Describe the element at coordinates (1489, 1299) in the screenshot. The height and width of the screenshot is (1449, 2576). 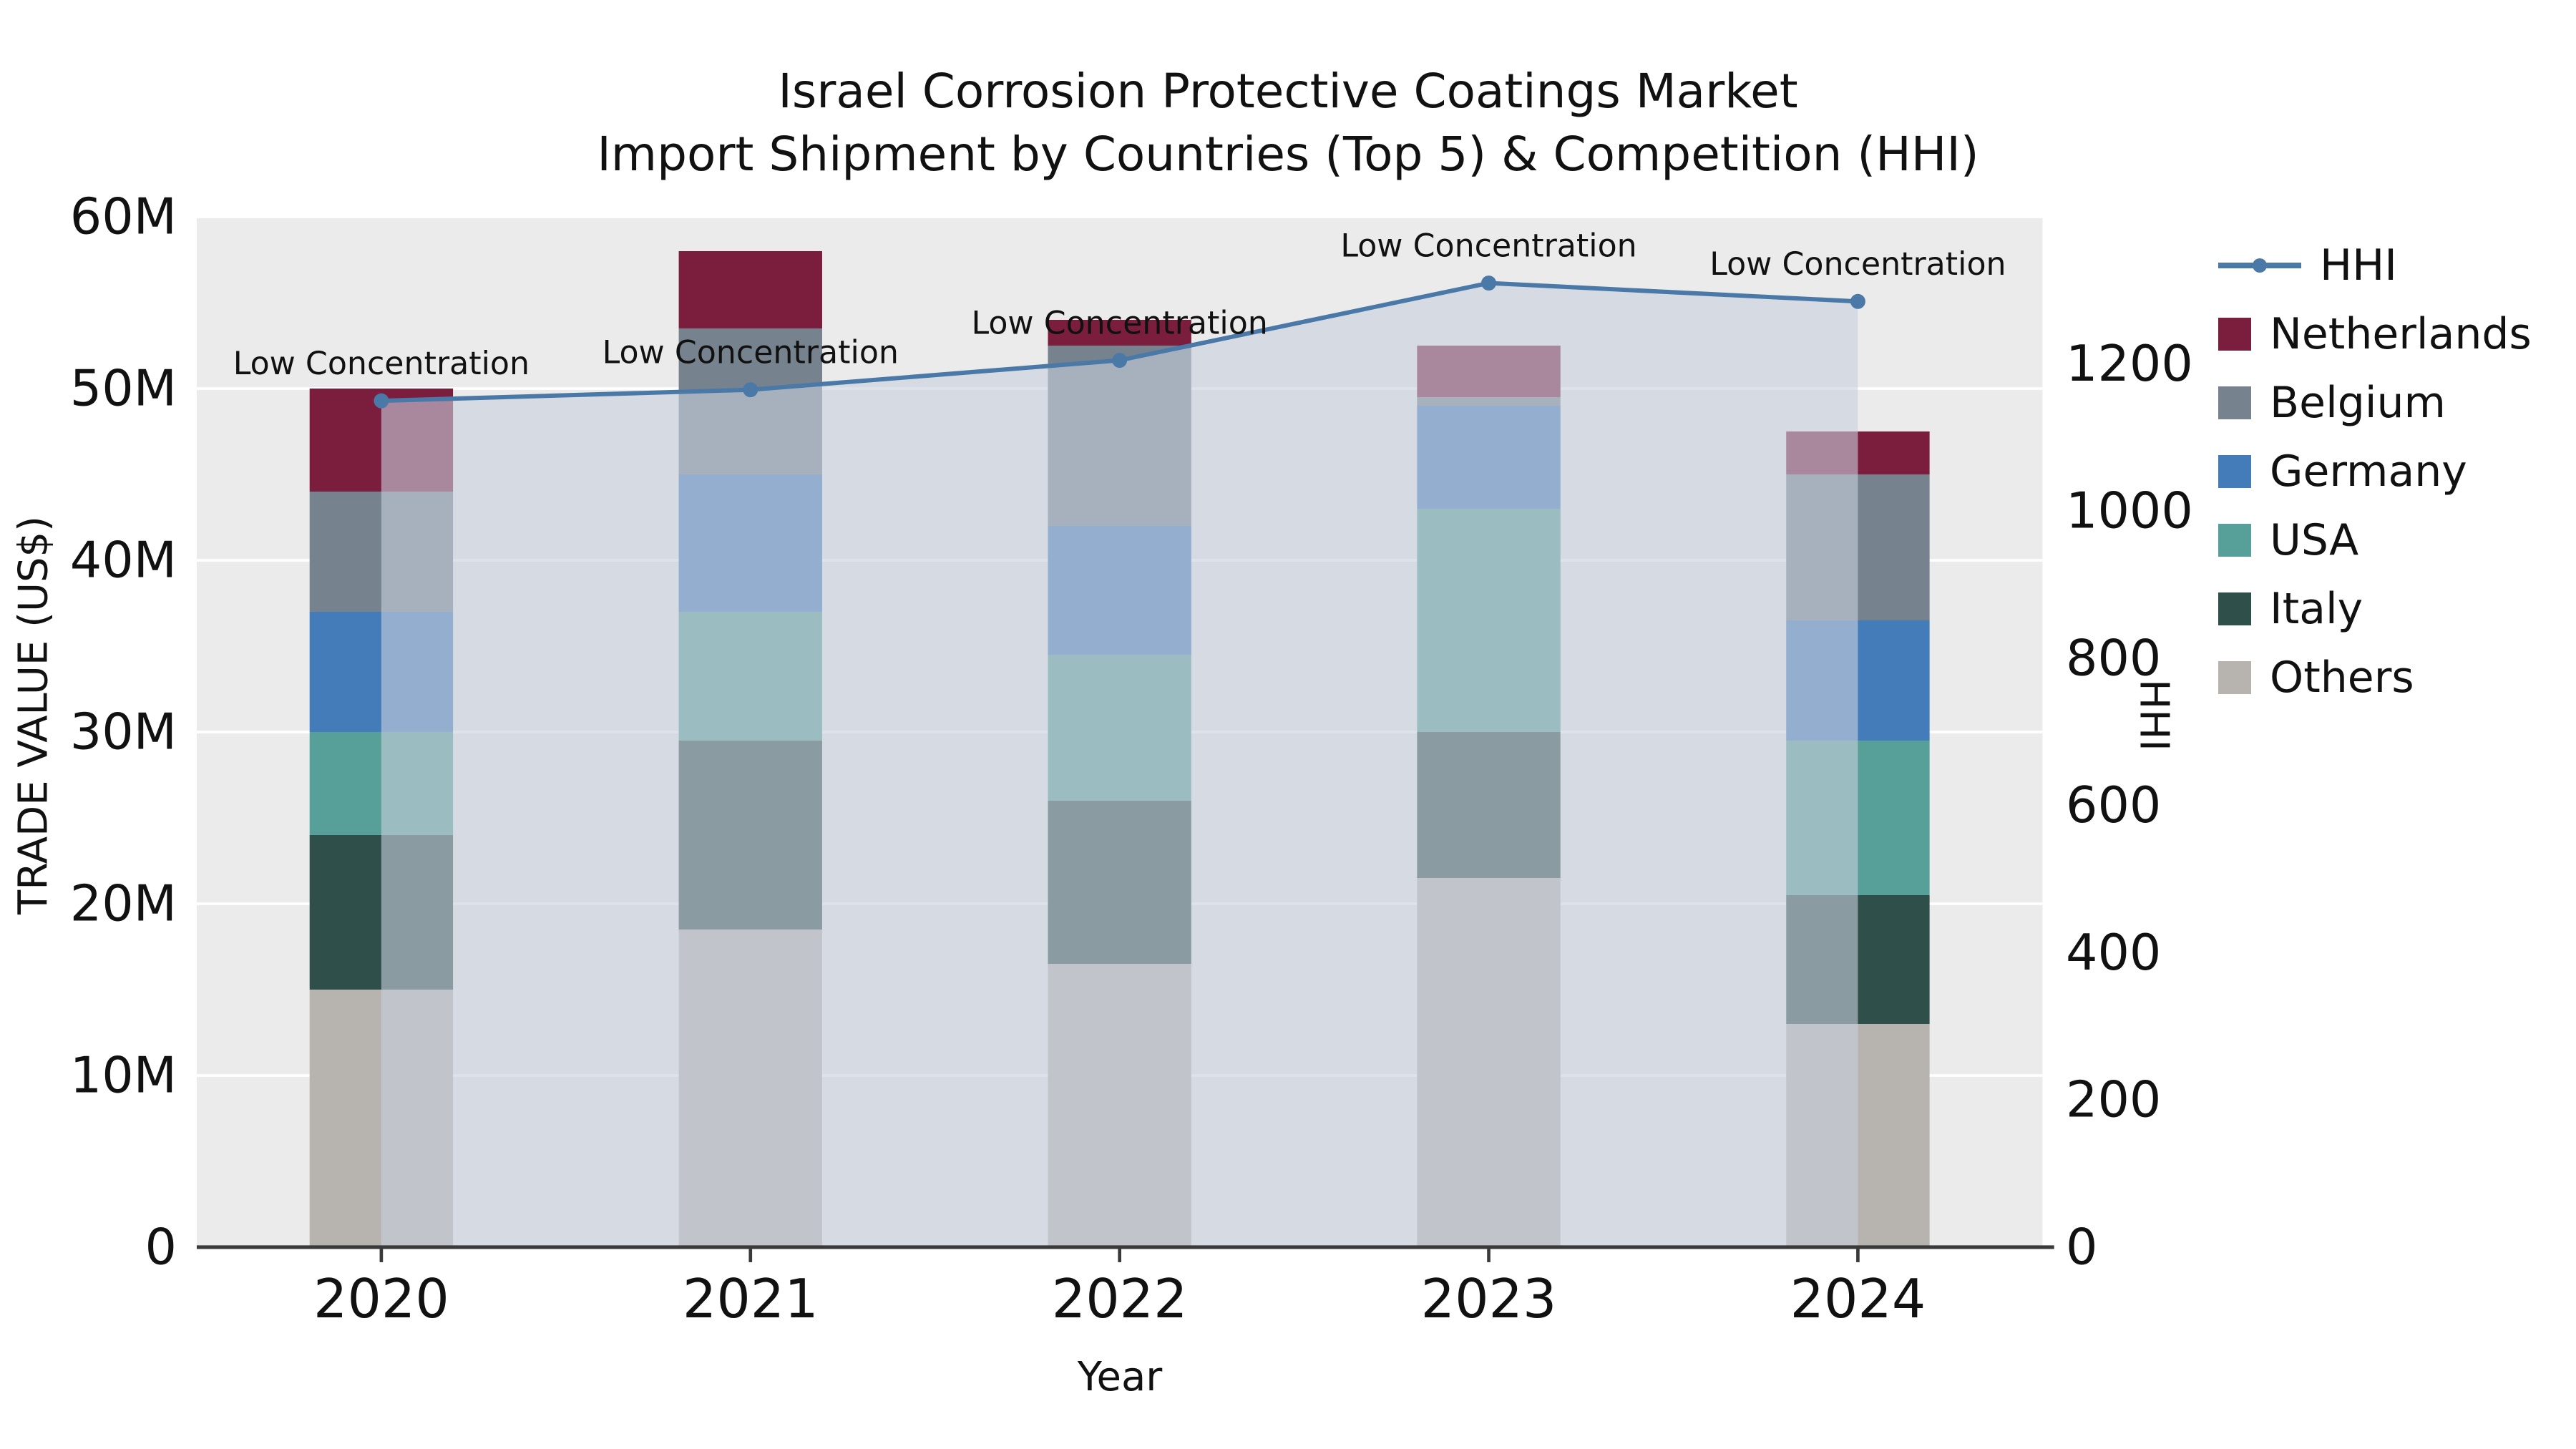
I see `x-tick-label: 2023` at that location.